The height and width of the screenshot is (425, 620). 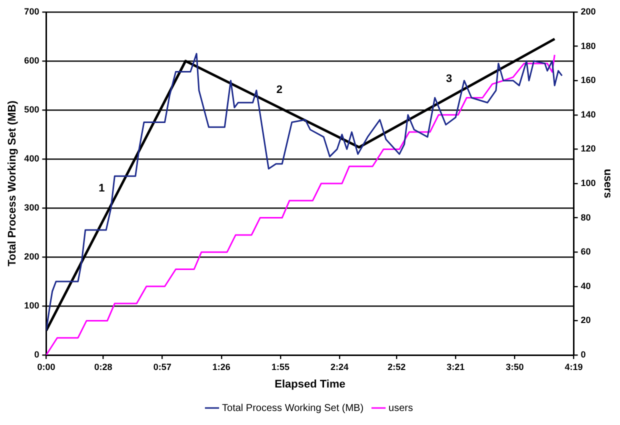 What do you see at coordinates (583, 354) in the screenshot?
I see `y2-tick-label: 0` at bounding box center [583, 354].